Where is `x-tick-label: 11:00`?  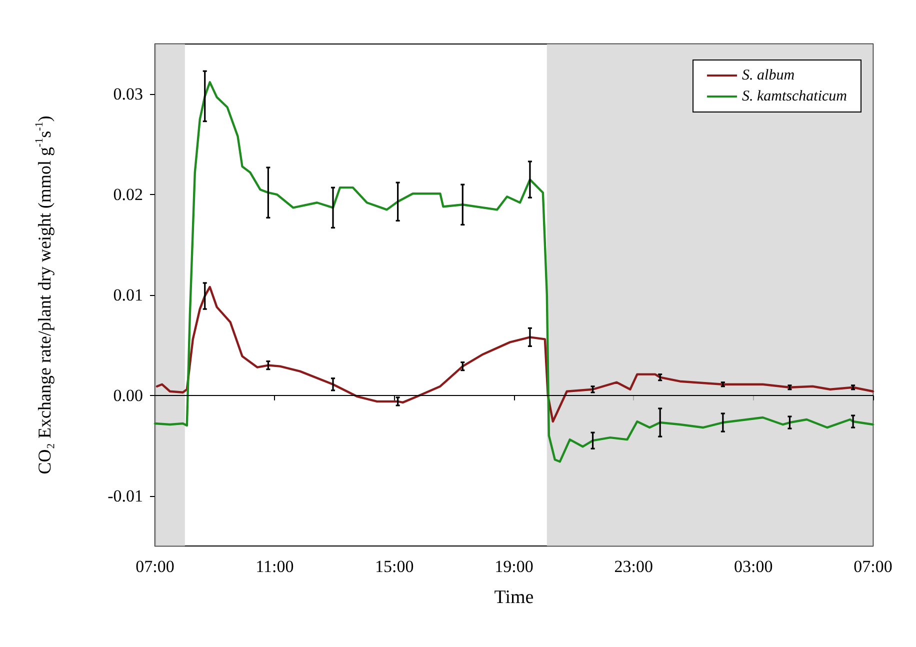 x-tick-label: 11:00 is located at coordinates (275, 566).